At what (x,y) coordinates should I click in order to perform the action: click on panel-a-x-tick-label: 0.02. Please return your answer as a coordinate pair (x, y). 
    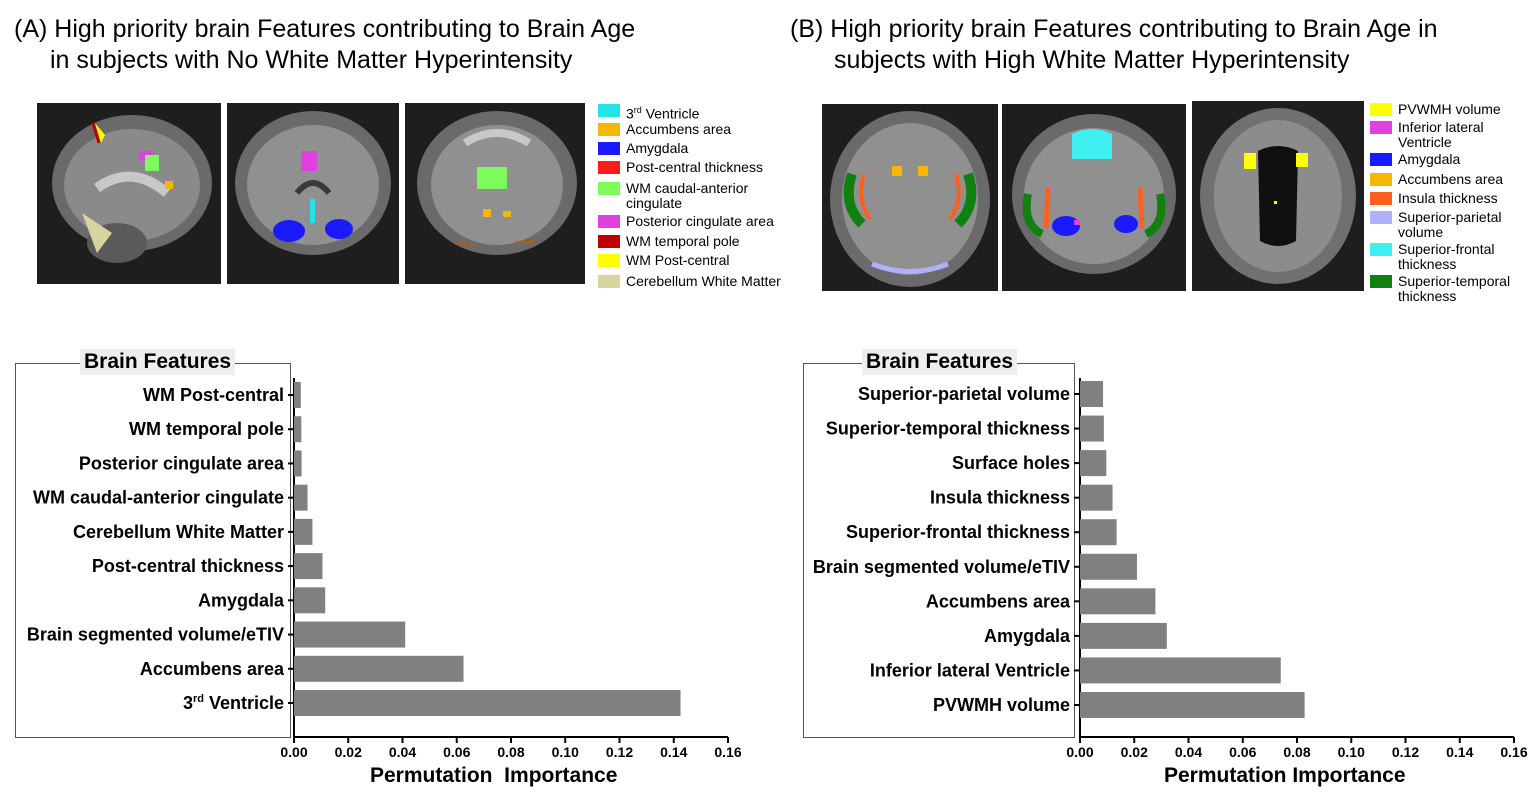
    Looking at the image, I should click on (348, 752).